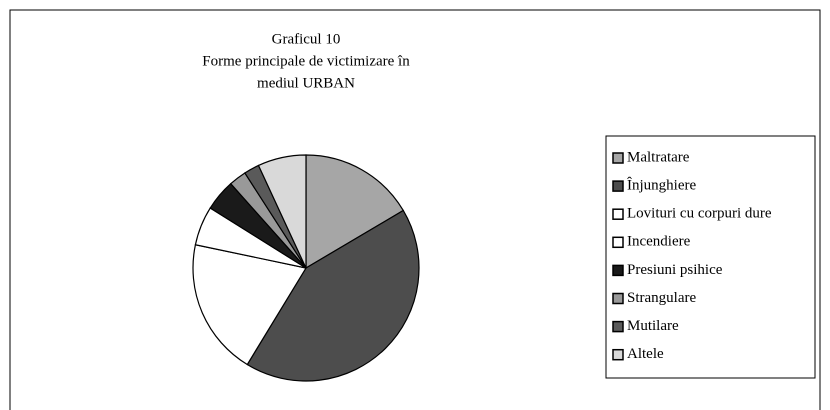  Describe the element at coordinates (699, 214) in the screenshot. I see `legend-label: Lovituri cu corpuri dure` at that location.